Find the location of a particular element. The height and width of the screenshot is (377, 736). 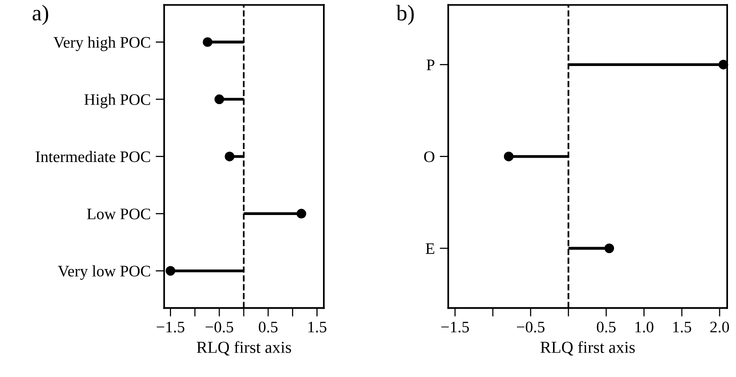

x-tick-label: 1.0 is located at coordinates (644, 327).